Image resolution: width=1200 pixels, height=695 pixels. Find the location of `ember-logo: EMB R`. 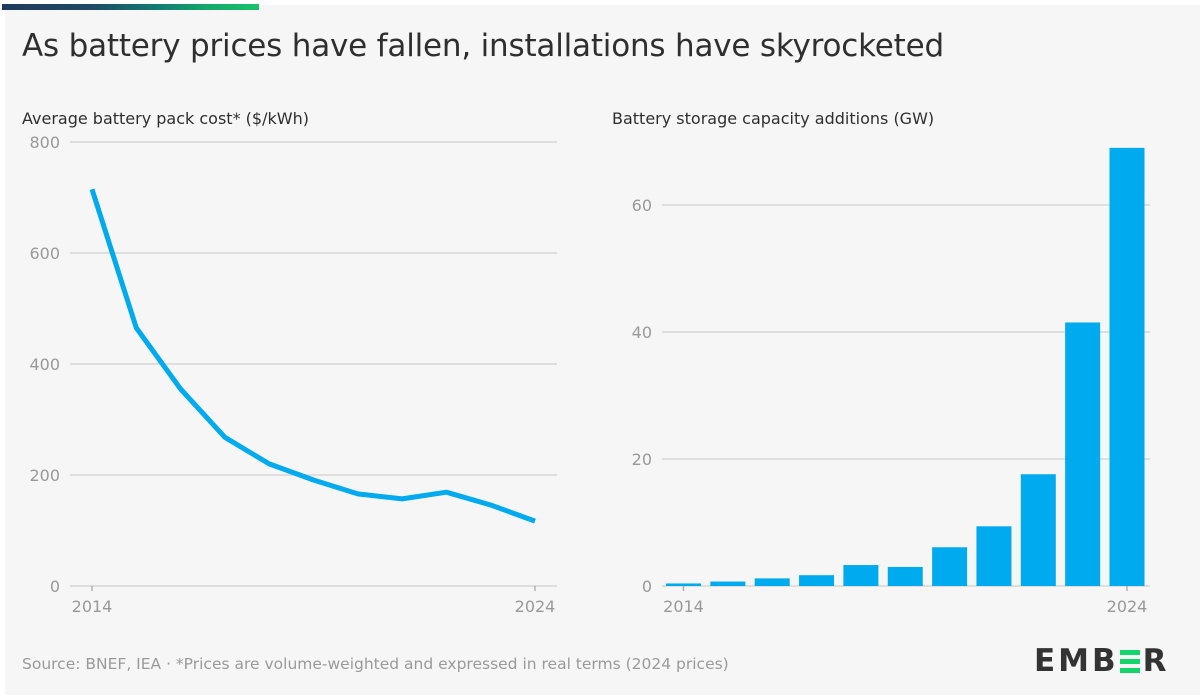

ember-logo: EMB R is located at coordinates (1102, 661).